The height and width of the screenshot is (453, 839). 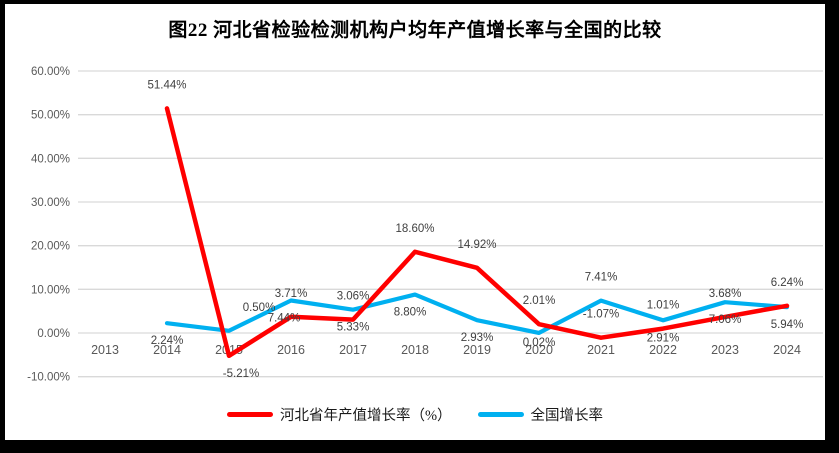 I want to click on x-tick-label: 2014, so click(x=167, y=350).